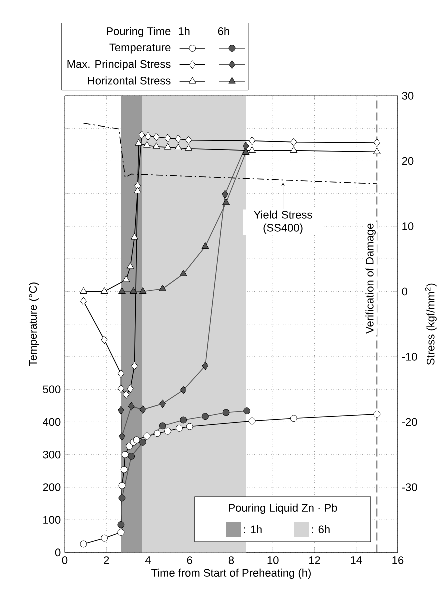  What do you see at coordinates (52, 520) in the screenshot?
I see `y-tick-label: 100` at bounding box center [52, 520].